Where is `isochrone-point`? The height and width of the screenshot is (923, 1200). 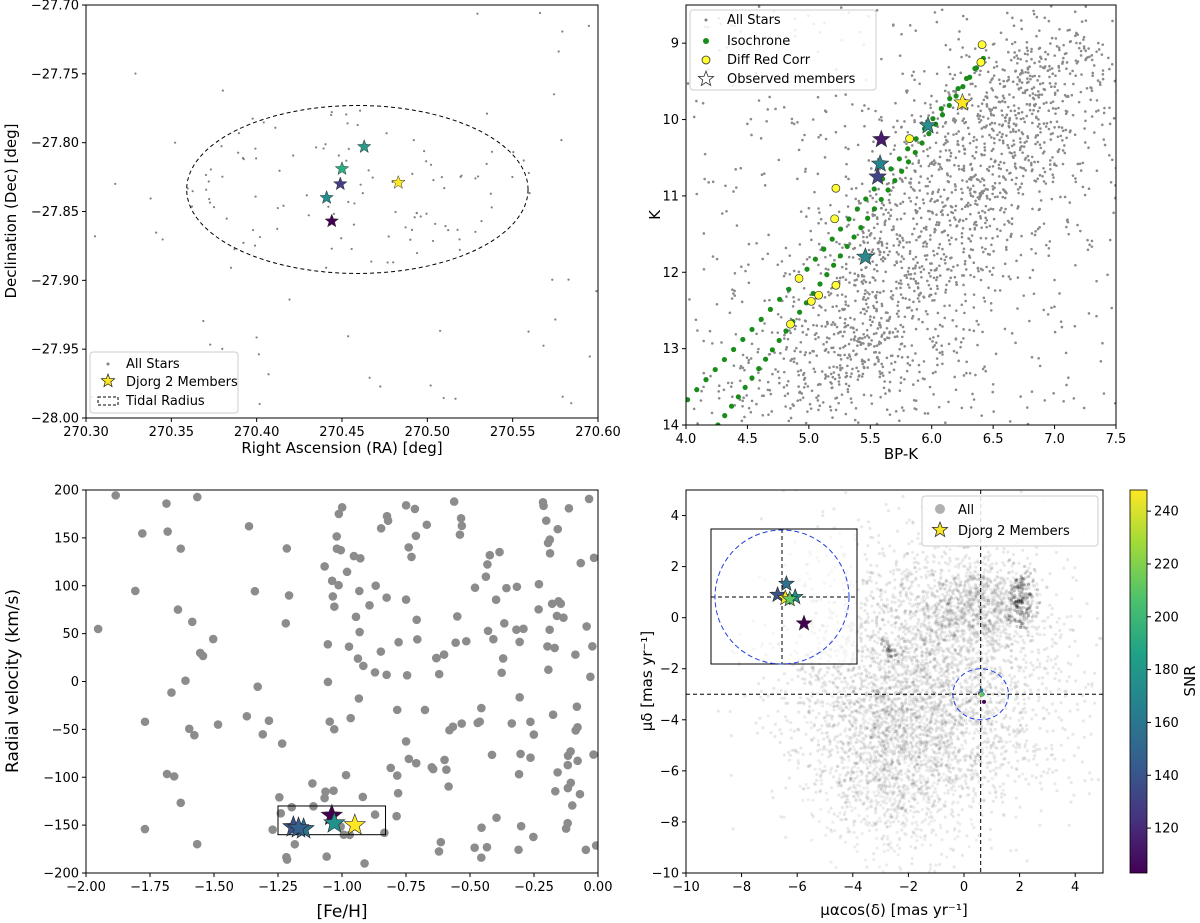
isochrone-point is located at coordinates (815, 259).